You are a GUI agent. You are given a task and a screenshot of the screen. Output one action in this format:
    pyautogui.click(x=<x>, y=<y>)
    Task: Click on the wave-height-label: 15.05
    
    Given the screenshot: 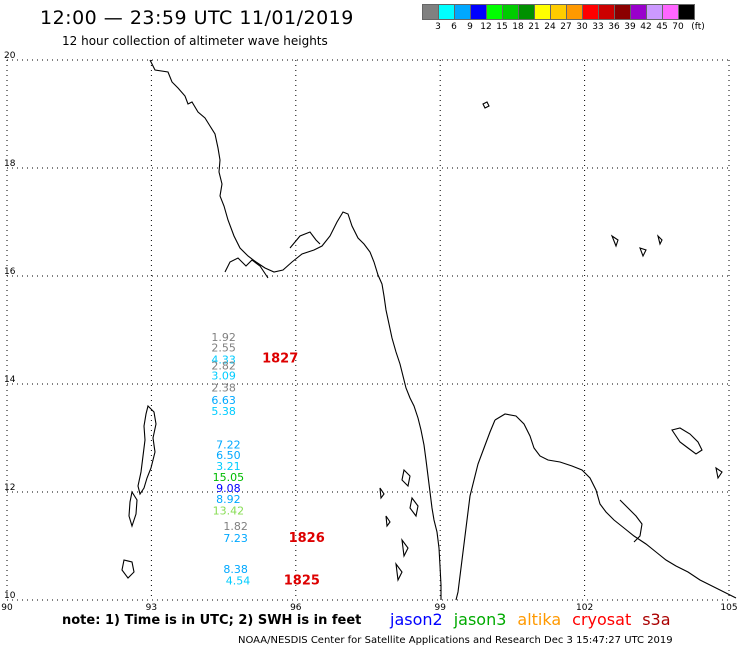 What is the action you would take?
    pyautogui.click(x=229, y=477)
    